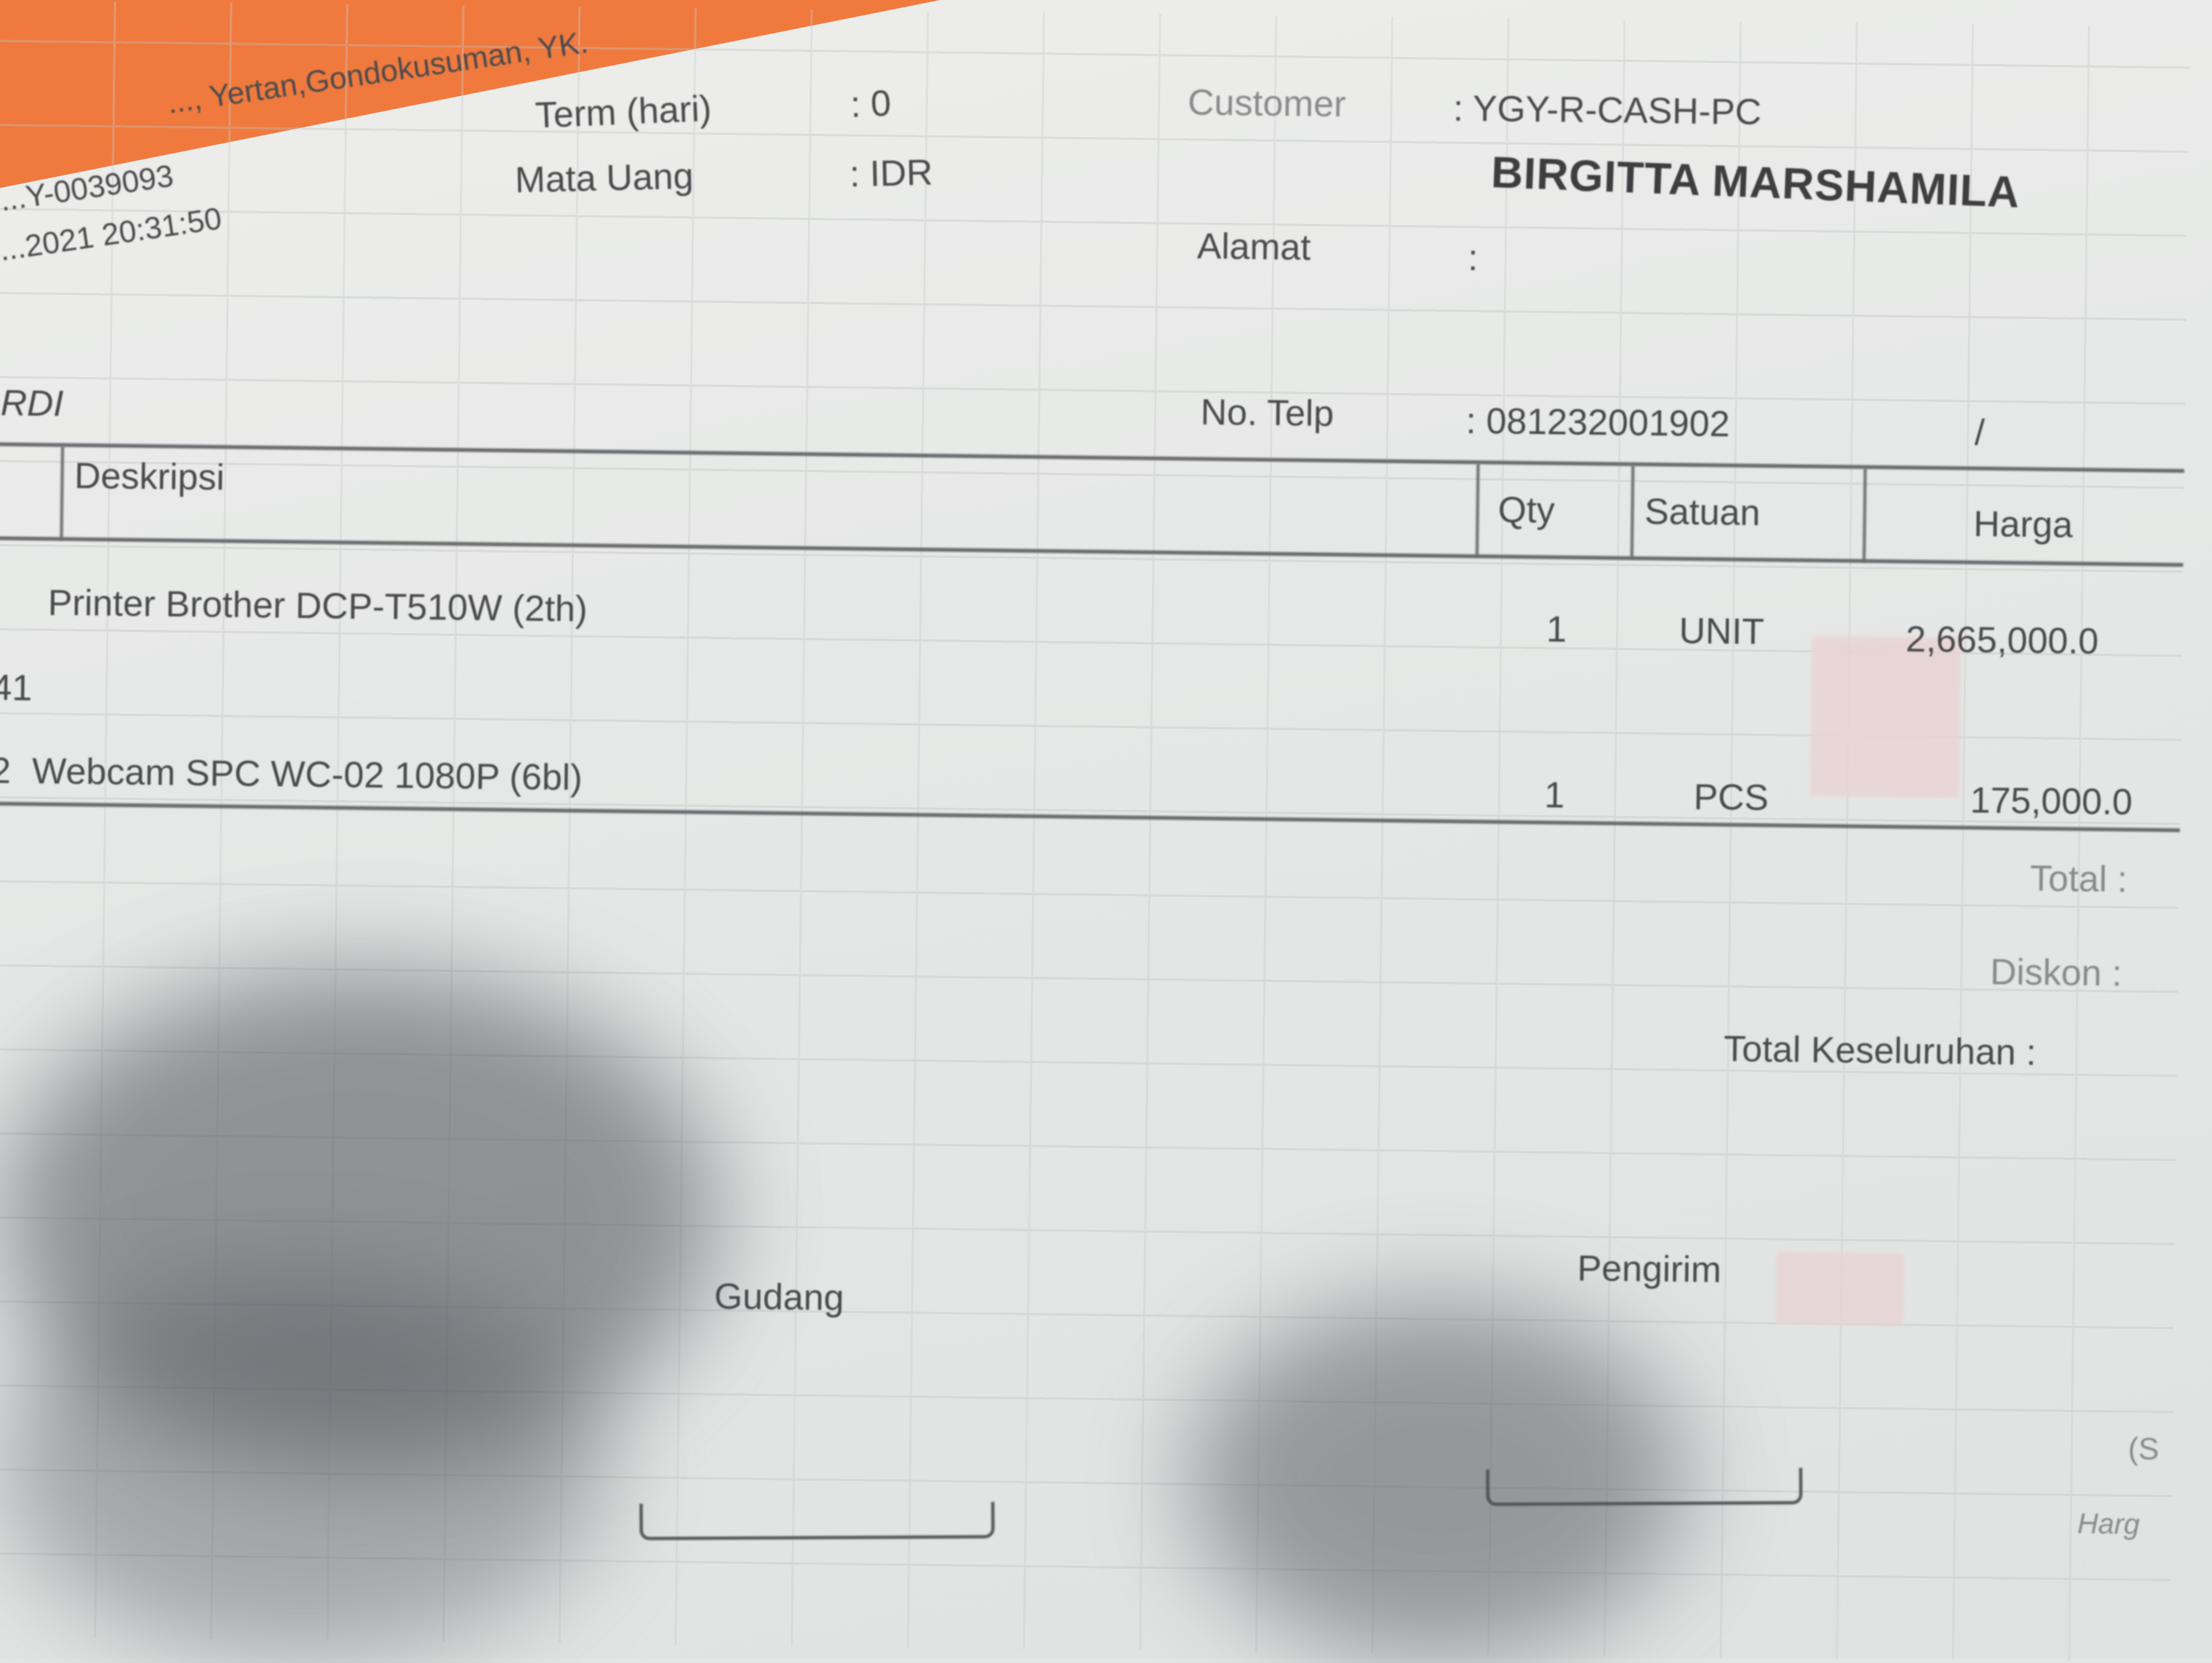 Image resolution: width=2212 pixels, height=1663 pixels. Describe the element at coordinates (6, 770) in the screenshot. I see `item-prefix: 2` at that location.